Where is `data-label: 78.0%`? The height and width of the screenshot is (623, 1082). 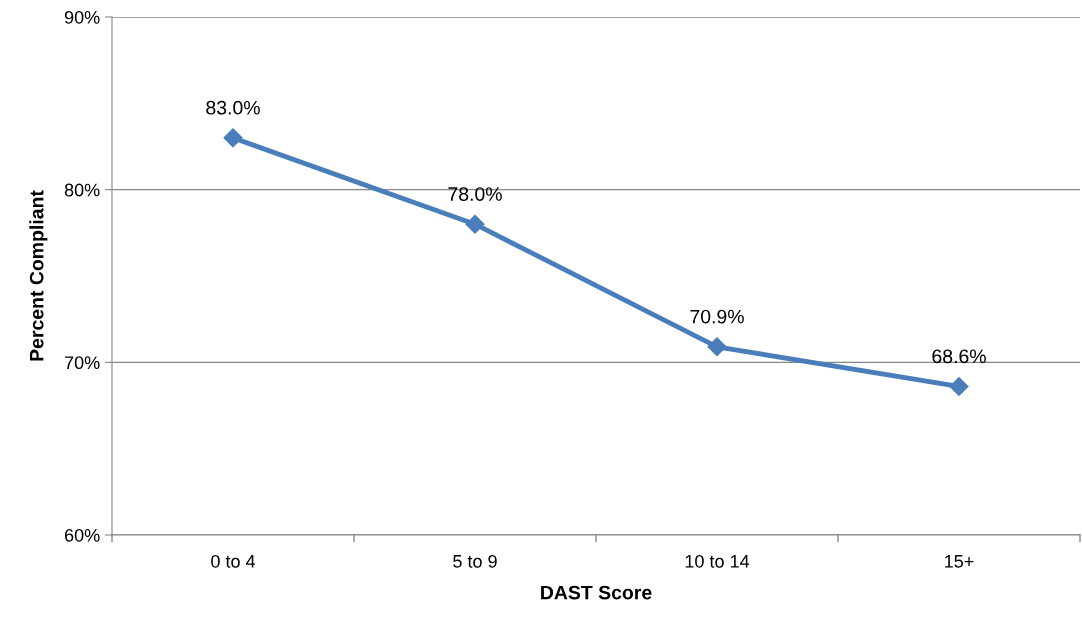 data-label: 78.0% is located at coordinates (475, 194).